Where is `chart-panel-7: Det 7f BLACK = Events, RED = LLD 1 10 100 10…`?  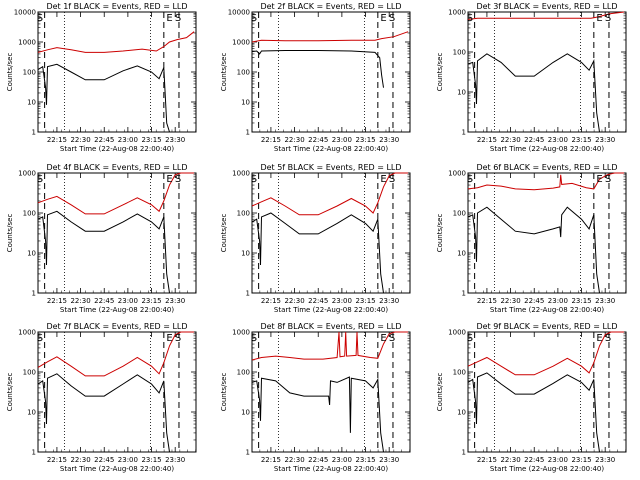 chart-panel-7: Det 7f BLACK = Events, RED = LLD 1 10 100 10… is located at coordinates (101, 397).